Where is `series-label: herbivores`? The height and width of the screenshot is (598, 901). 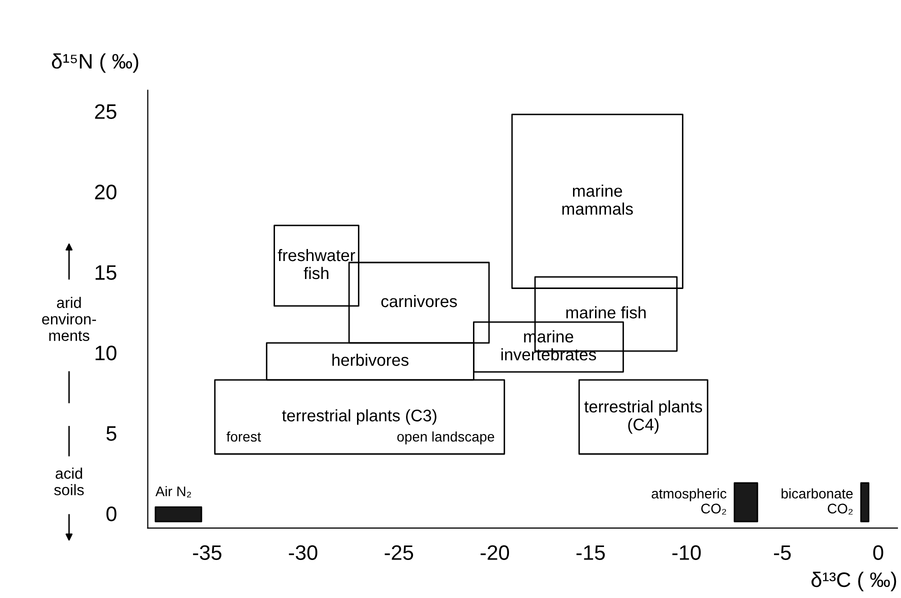 series-label: herbivores is located at coordinates (370, 360).